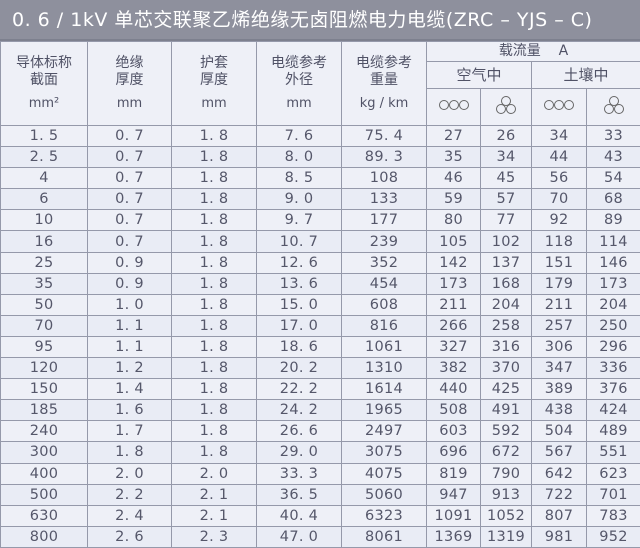 Image resolution: width=640 pixels, height=548 pixels. I want to click on table-cell: 114, so click(612, 241).